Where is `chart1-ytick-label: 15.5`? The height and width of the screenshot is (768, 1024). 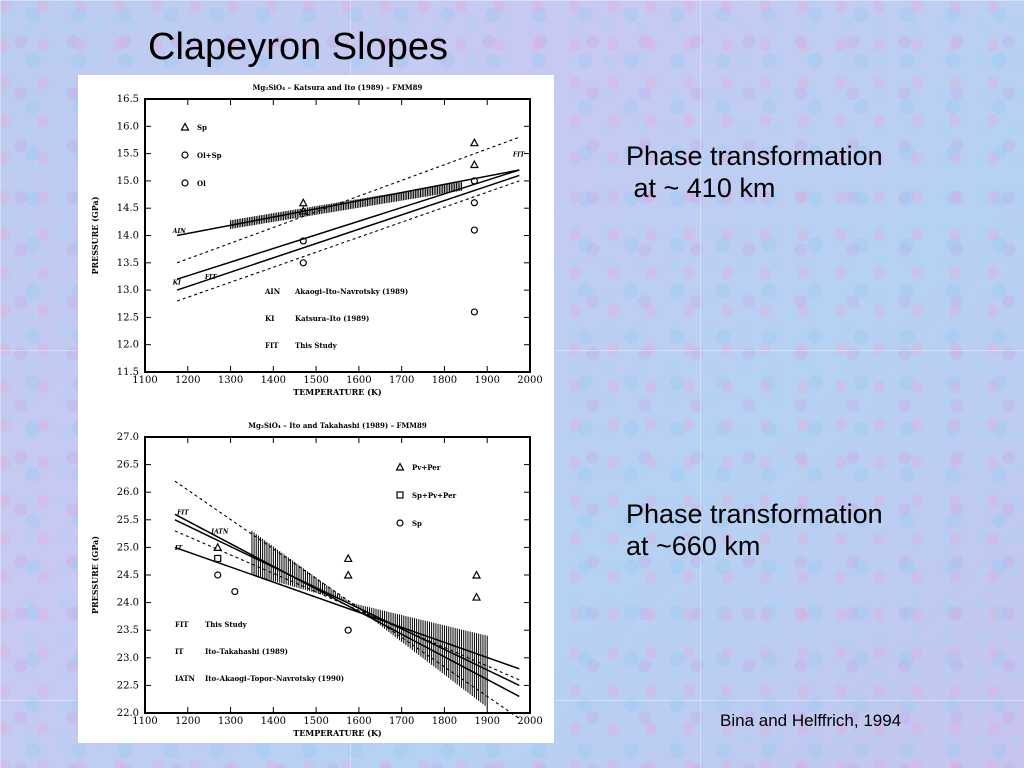 chart1-ytick-label: 15.5 is located at coordinates (128, 154).